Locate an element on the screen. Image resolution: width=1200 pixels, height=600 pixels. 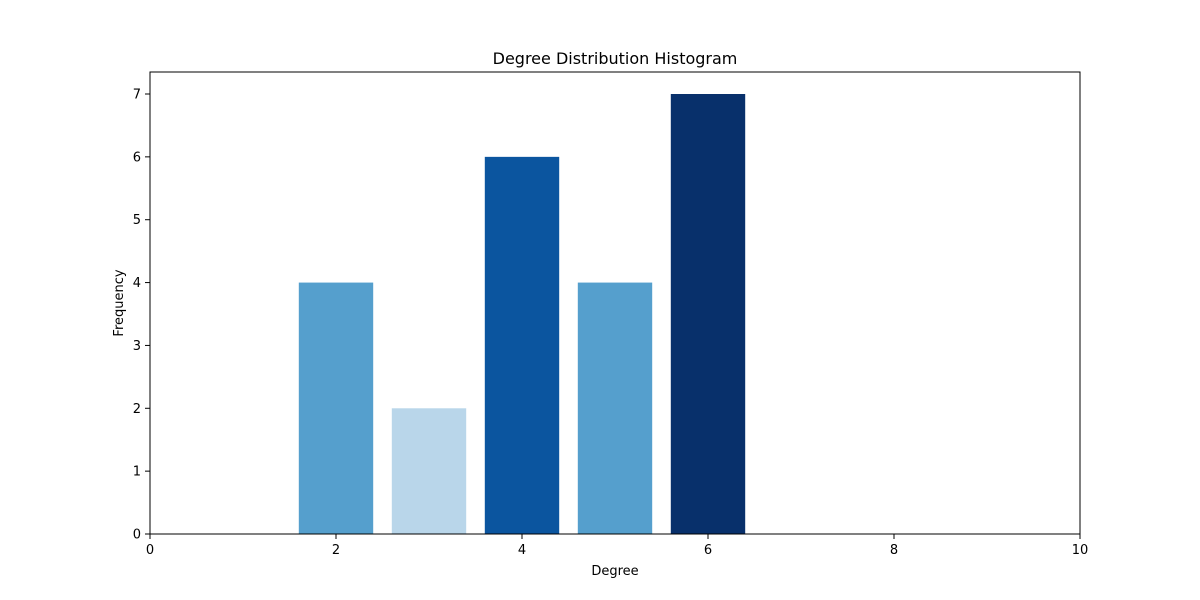
x-axis-ticks: 0 2 4 6 8 10 is located at coordinates (617, 546).